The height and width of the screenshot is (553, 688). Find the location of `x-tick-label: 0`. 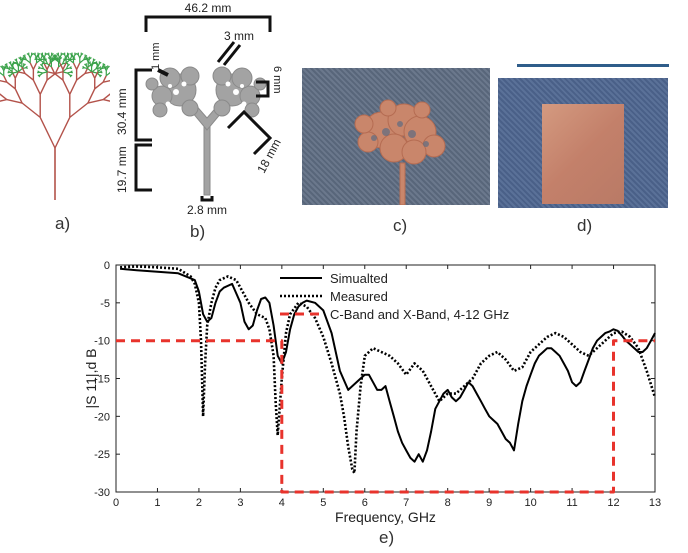

x-tick-label: 0 is located at coordinates (116, 503).